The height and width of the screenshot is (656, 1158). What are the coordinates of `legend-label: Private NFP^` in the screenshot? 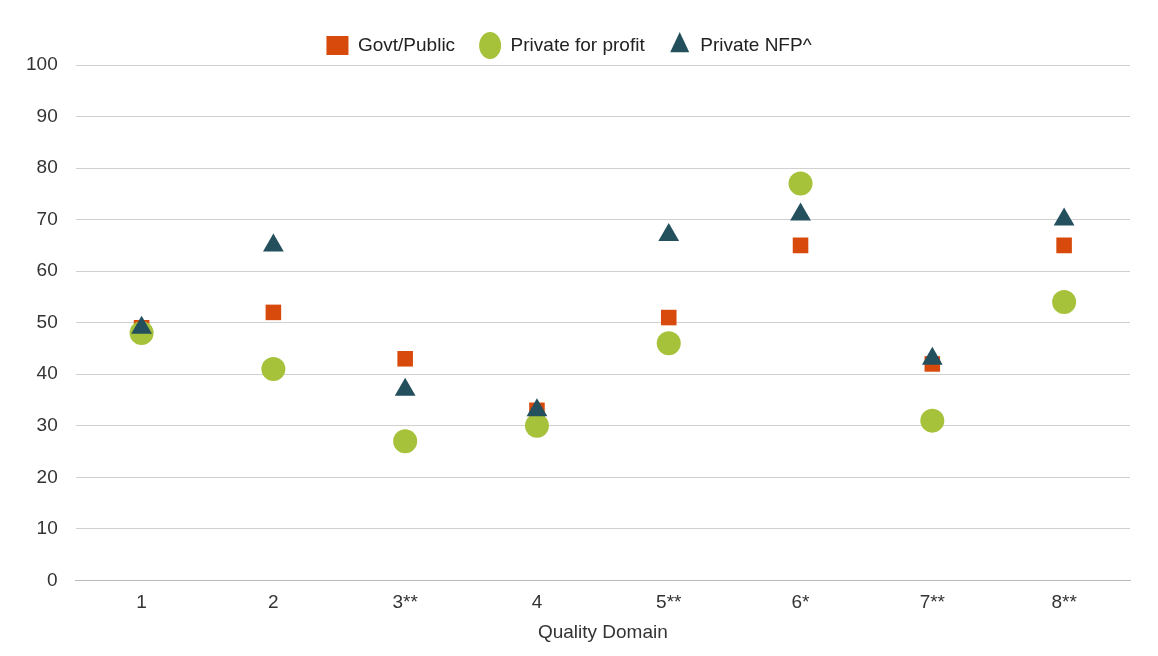 It's located at (756, 44).